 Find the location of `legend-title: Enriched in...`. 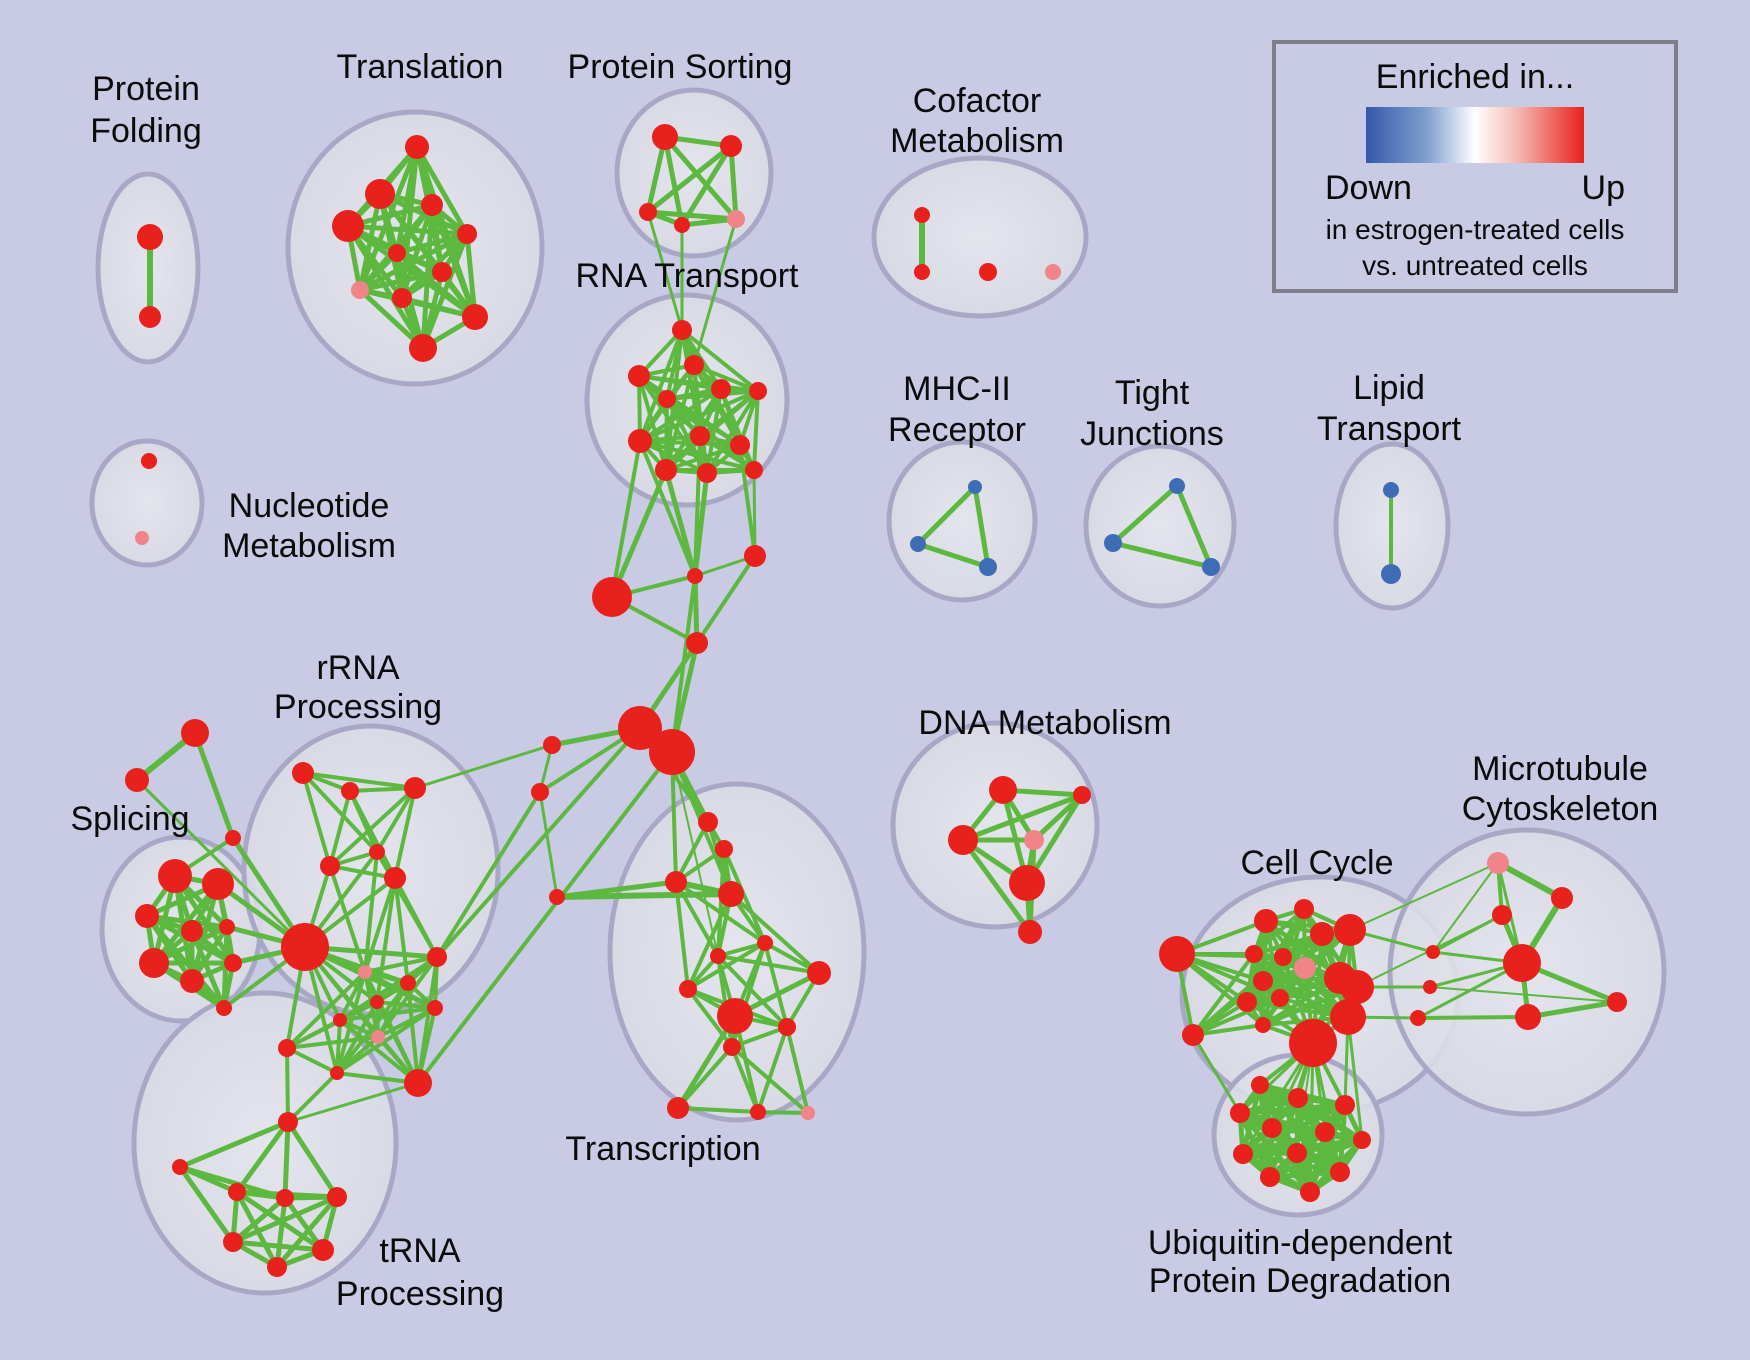

legend-title: Enriched in... is located at coordinates (1475, 77).